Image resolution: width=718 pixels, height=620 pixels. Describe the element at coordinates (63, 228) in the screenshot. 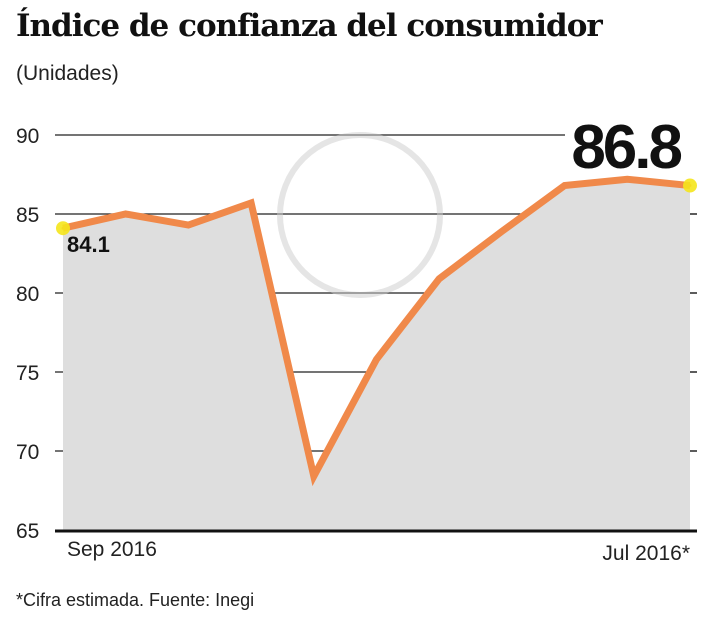

I see `start-marker` at that location.